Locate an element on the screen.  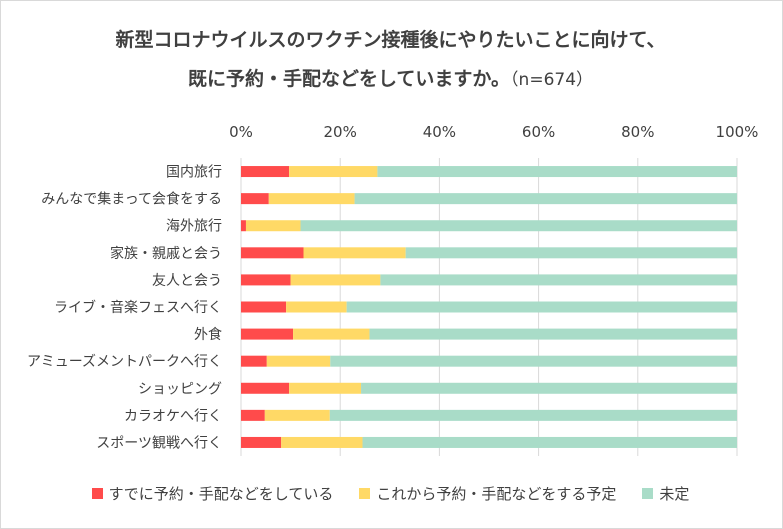
category-label: 国内旅行 is located at coordinates (194, 173).